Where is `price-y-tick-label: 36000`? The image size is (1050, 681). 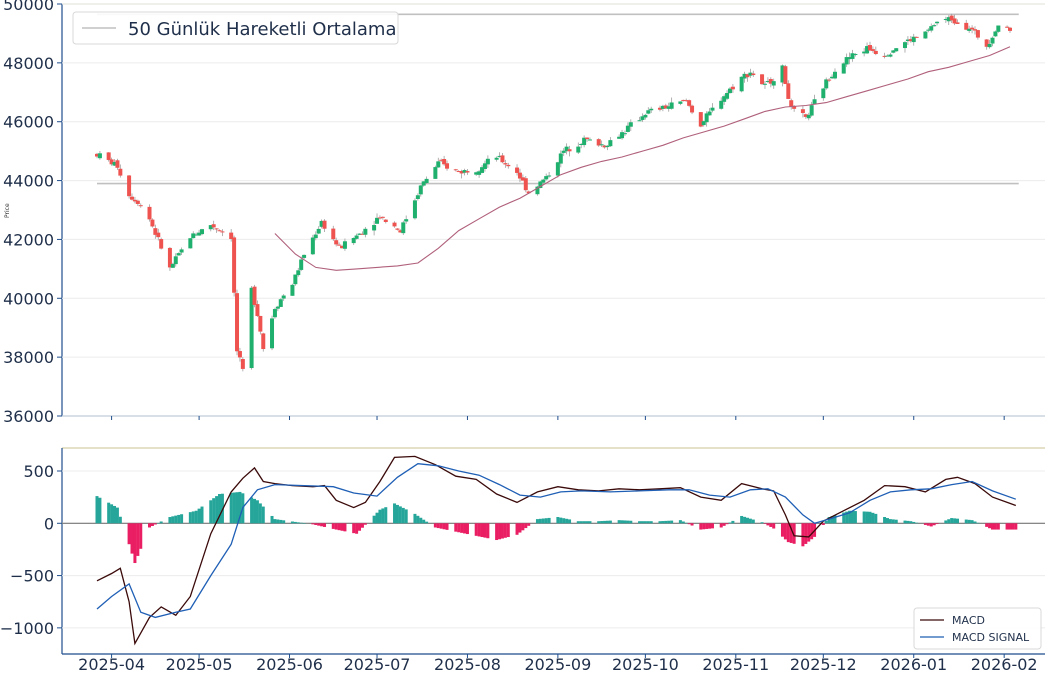 price-y-tick-label: 36000 is located at coordinates (28, 416).